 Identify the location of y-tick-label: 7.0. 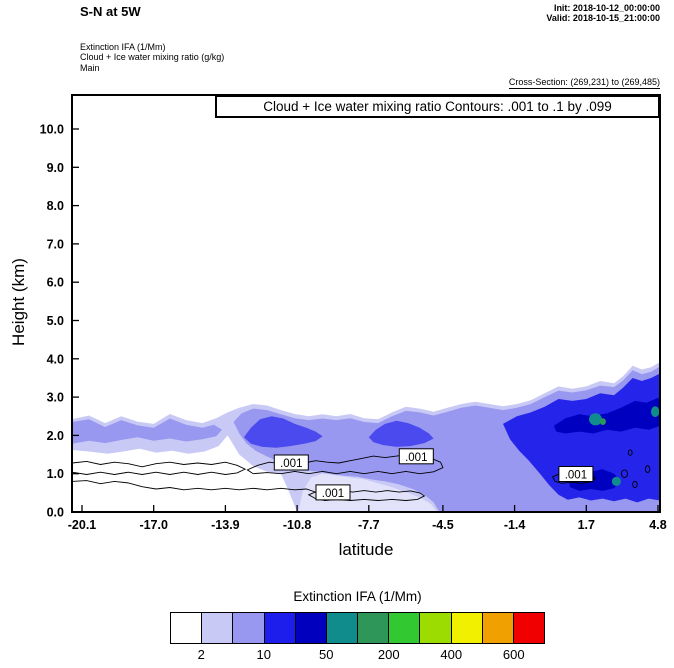
(55, 244).